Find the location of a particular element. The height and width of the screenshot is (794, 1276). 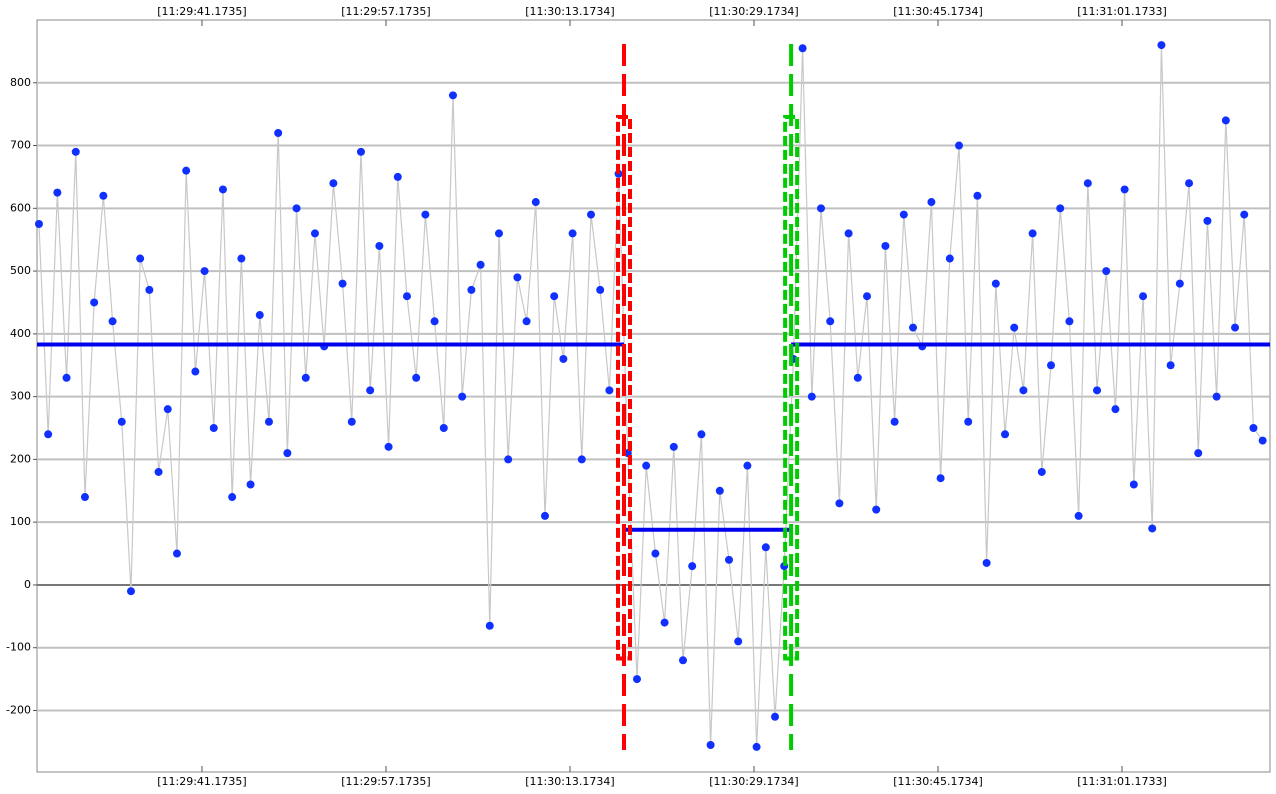

x-tick-label-top: [11:29:57.1735] is located at coordinates (385, 11).